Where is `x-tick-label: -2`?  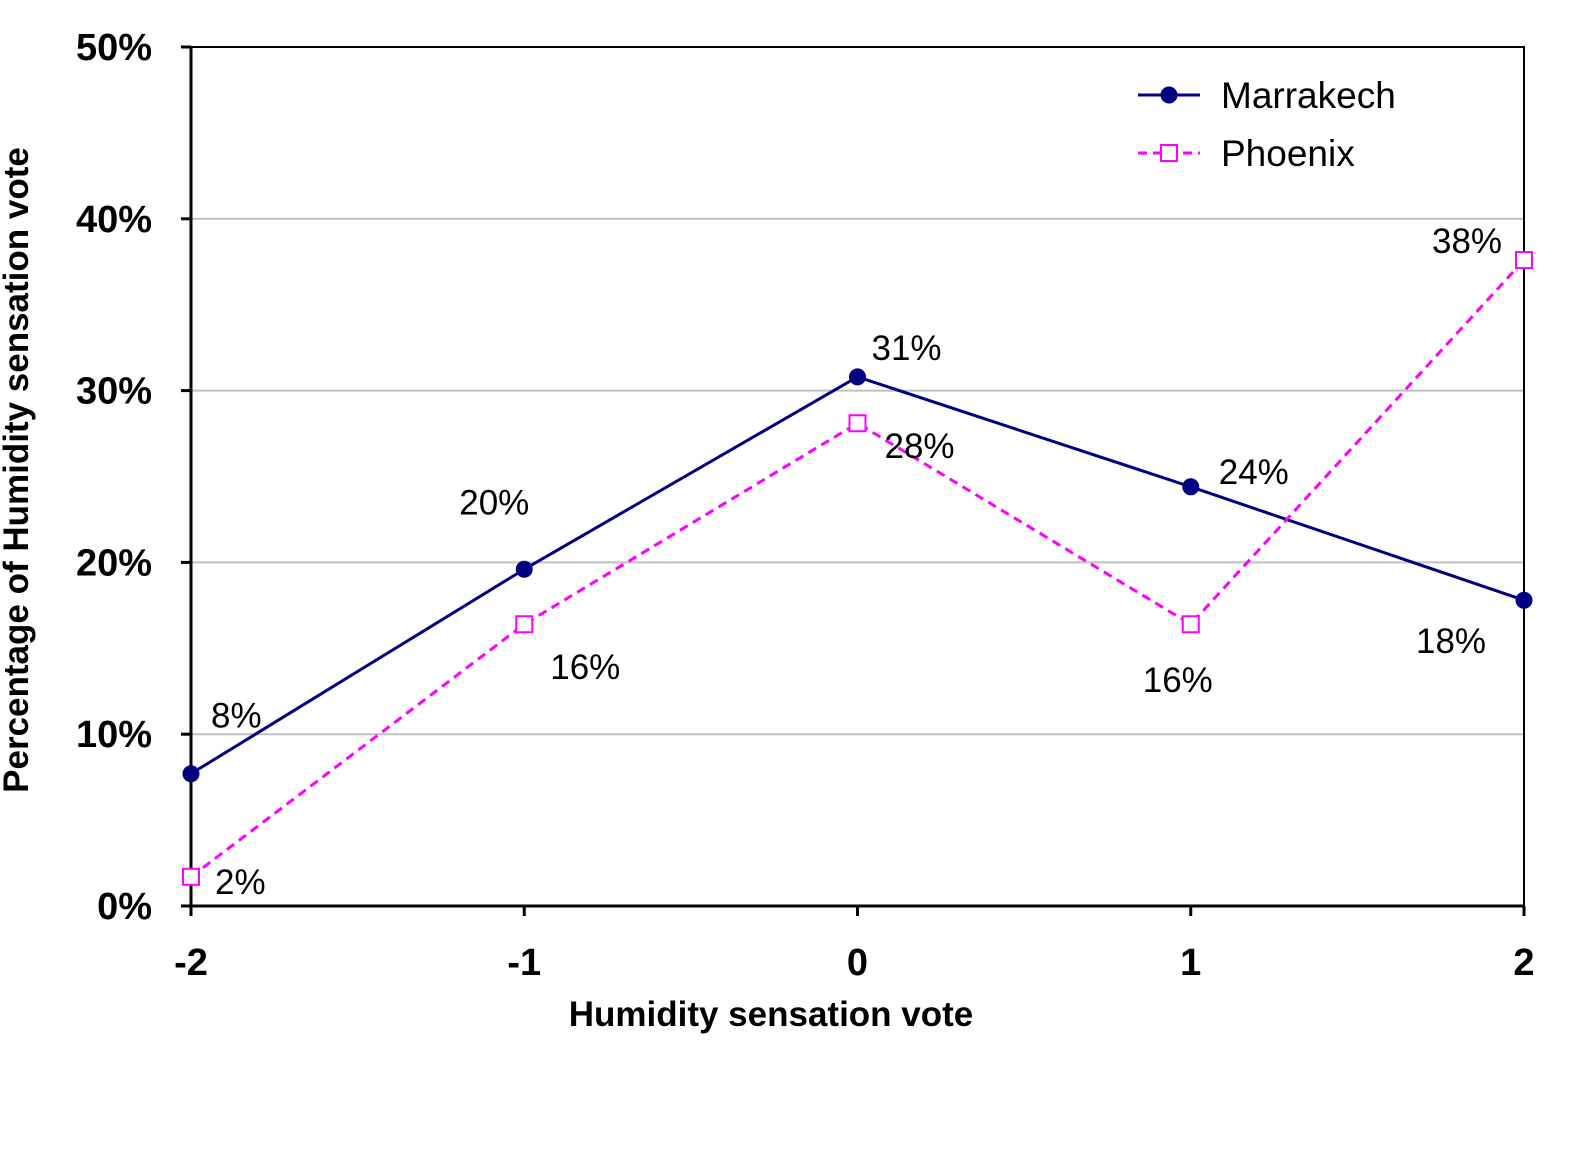 x-tick-label: -2 is located at coordinates (191, 963).